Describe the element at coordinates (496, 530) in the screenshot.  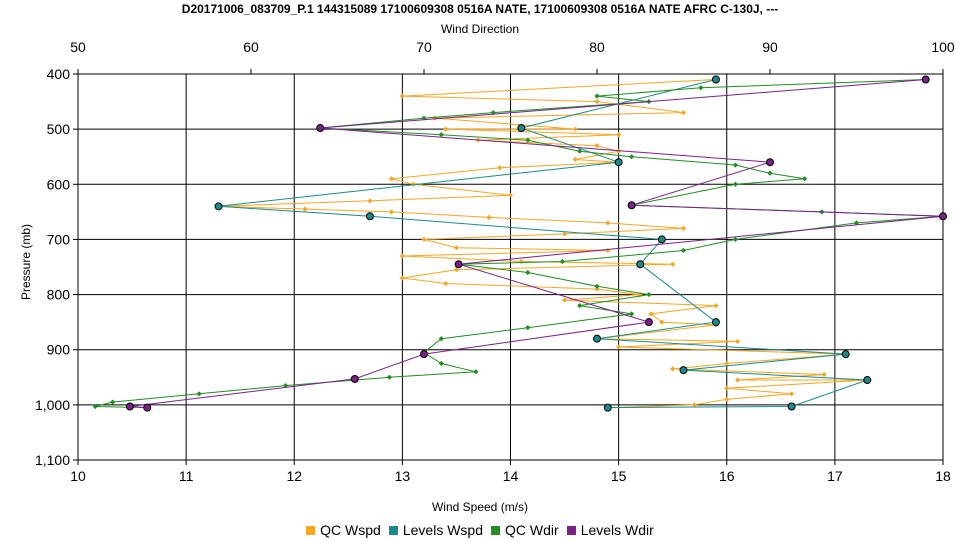
I see `legend-swatch` at that location.